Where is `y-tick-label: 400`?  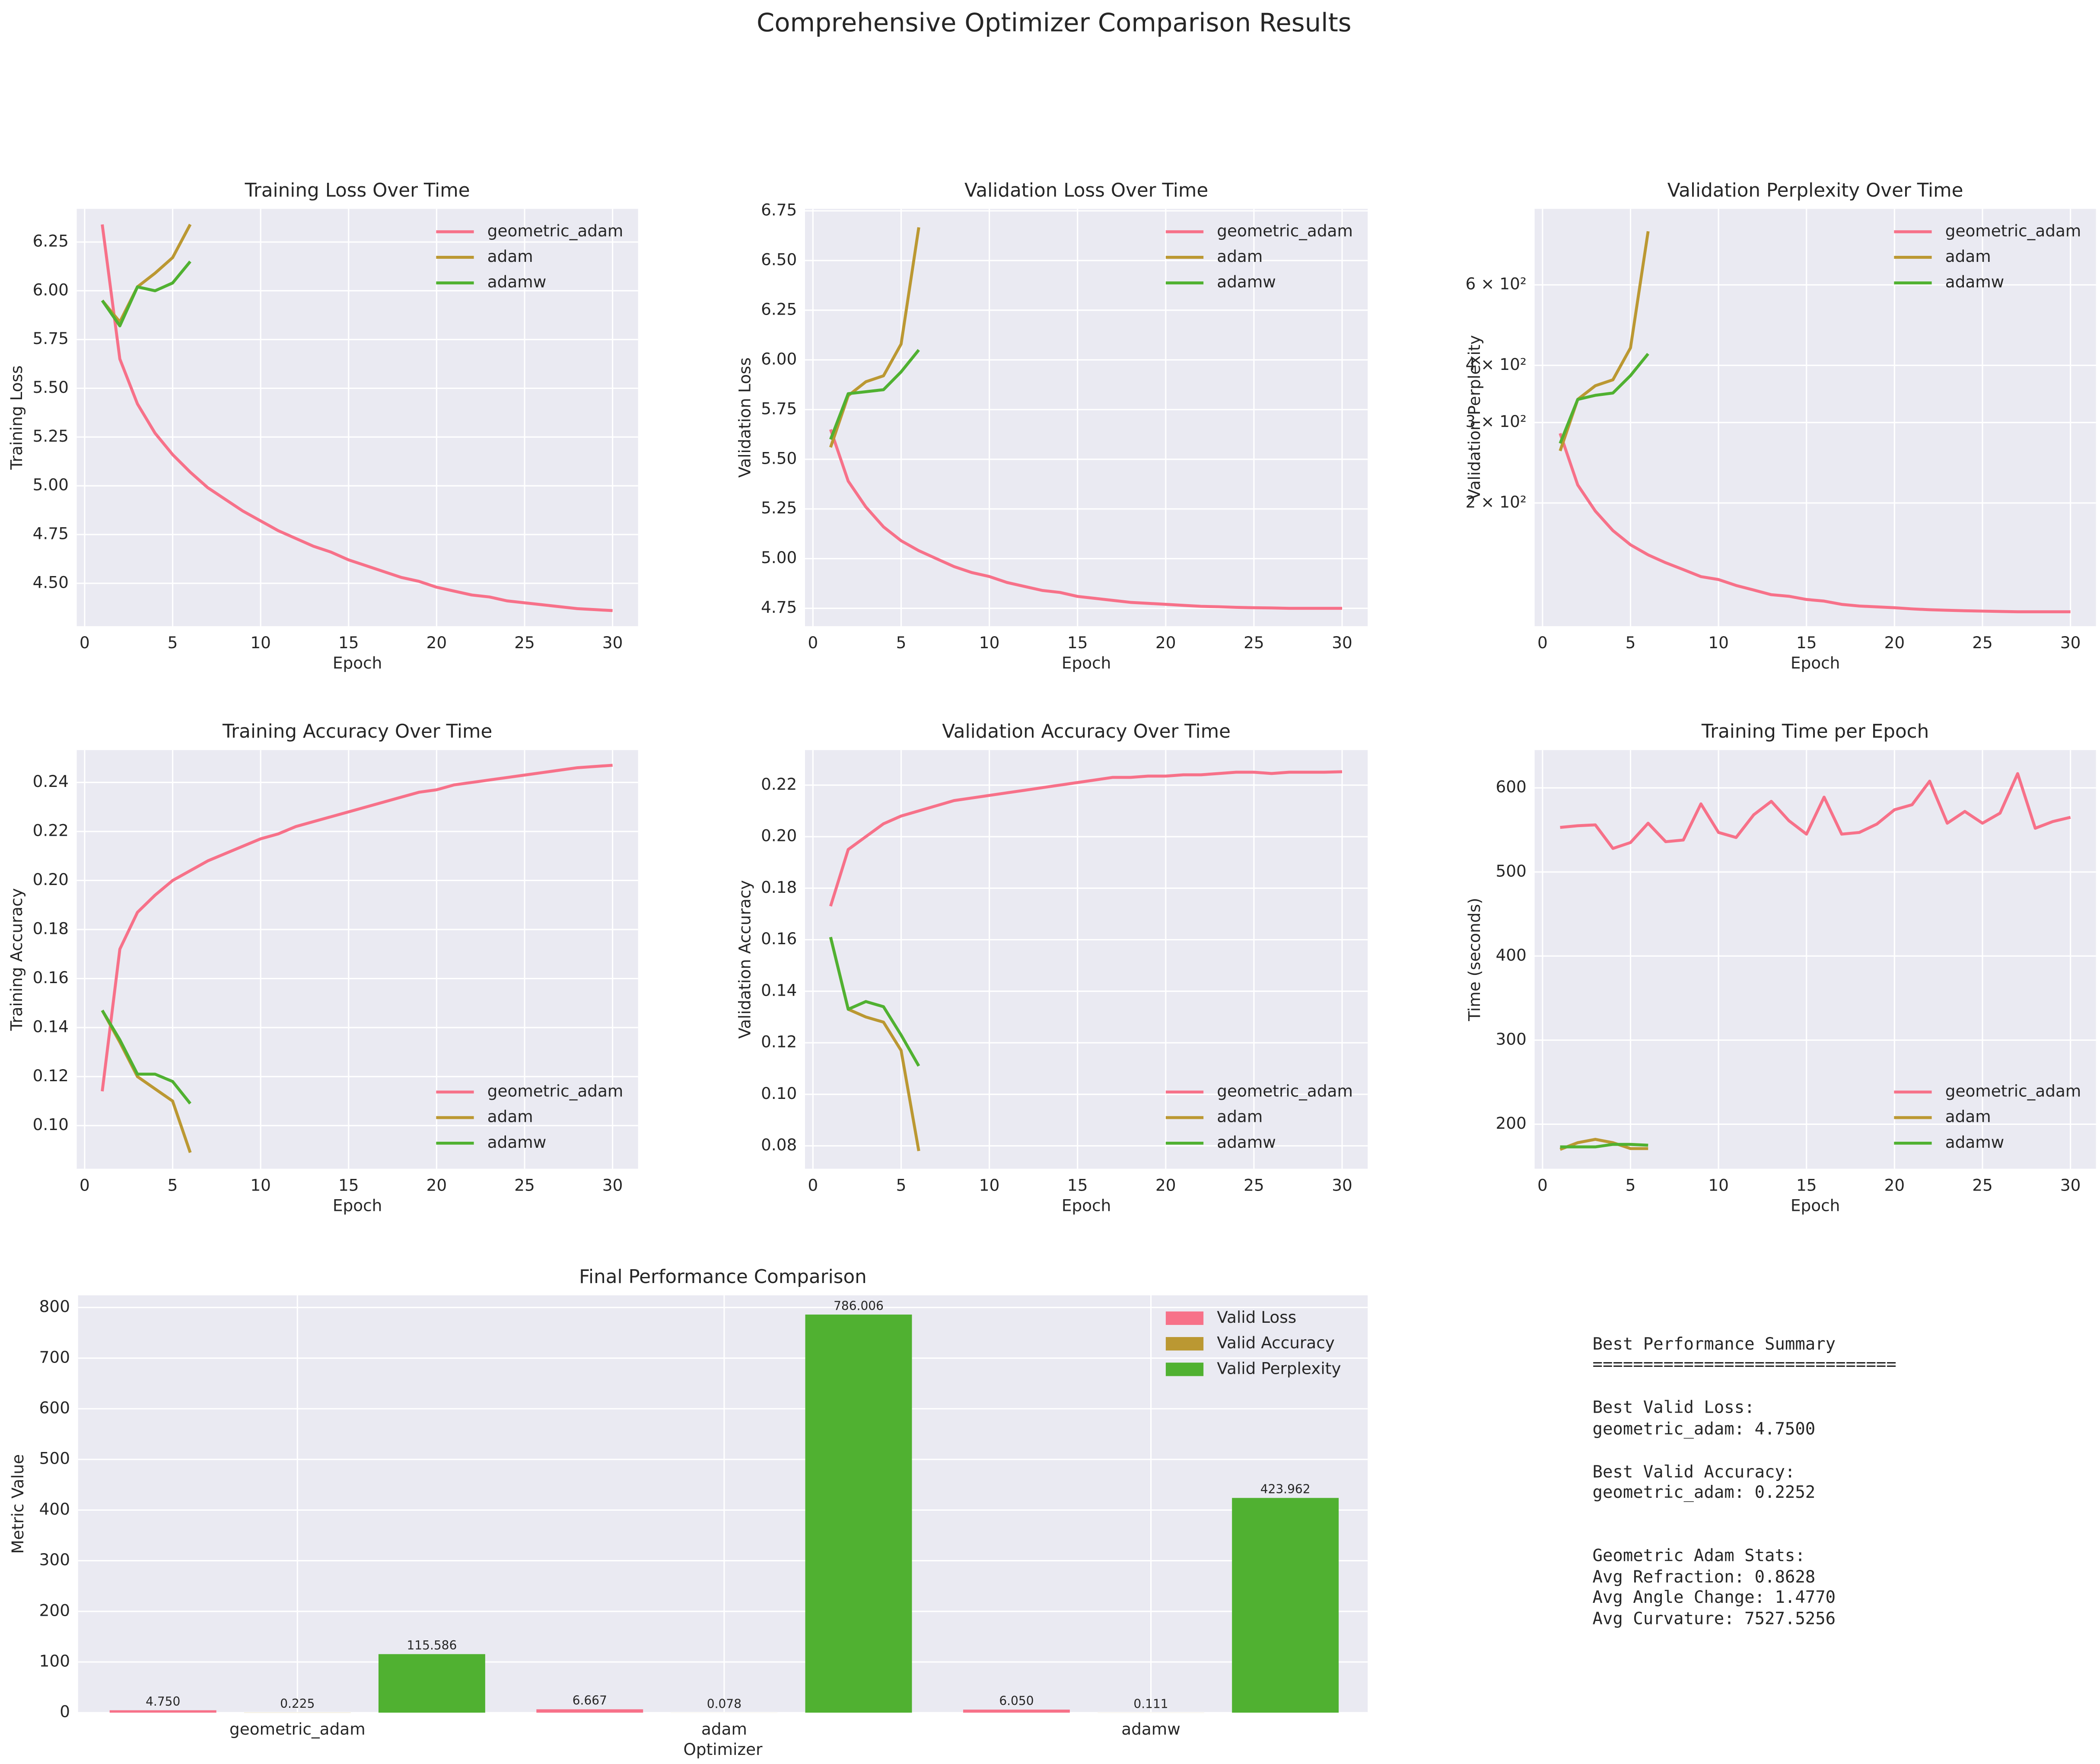
y-tick-label: 400 is located at coordinates (1511, 955).